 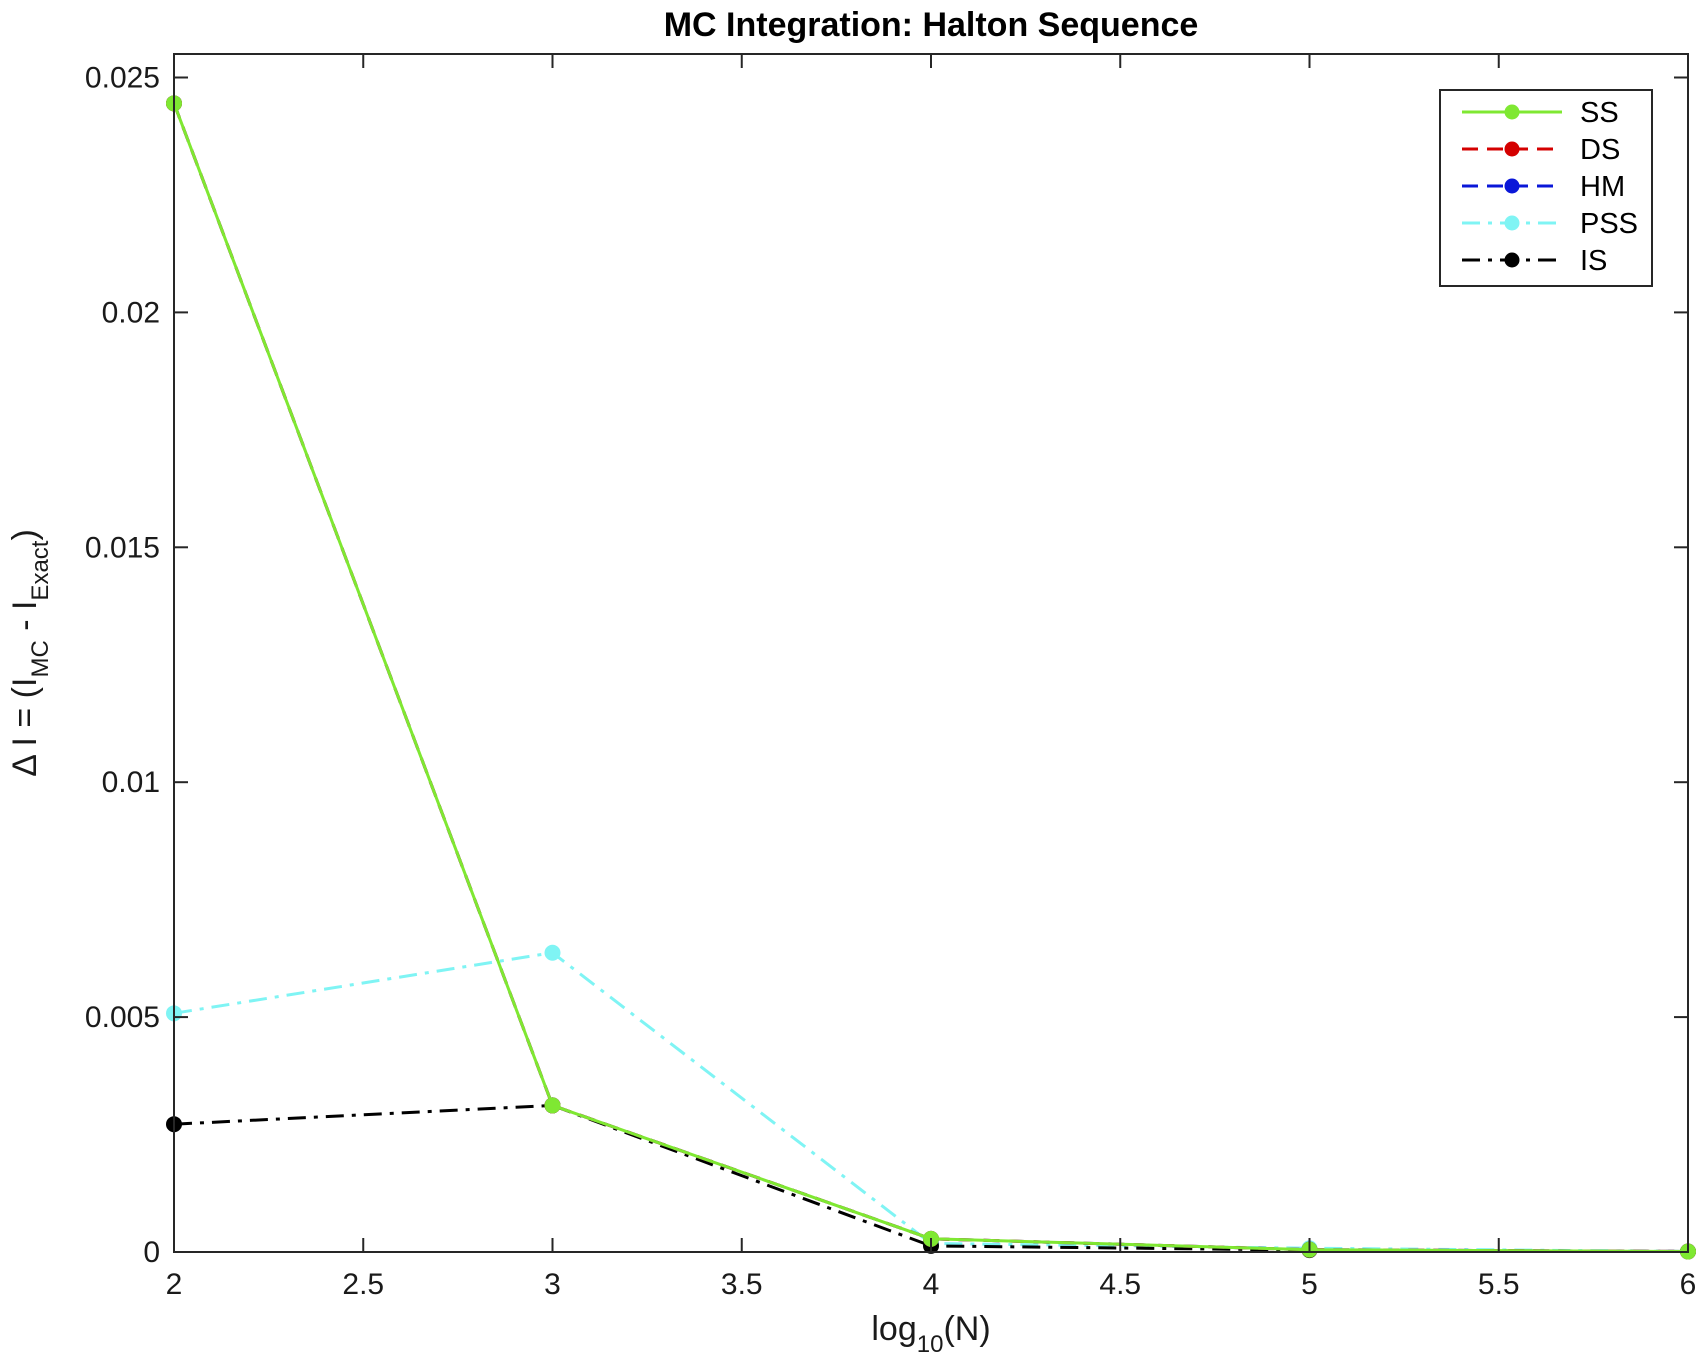 I want to click on y-tick-label: 0.02, so click(x=131, y=312).